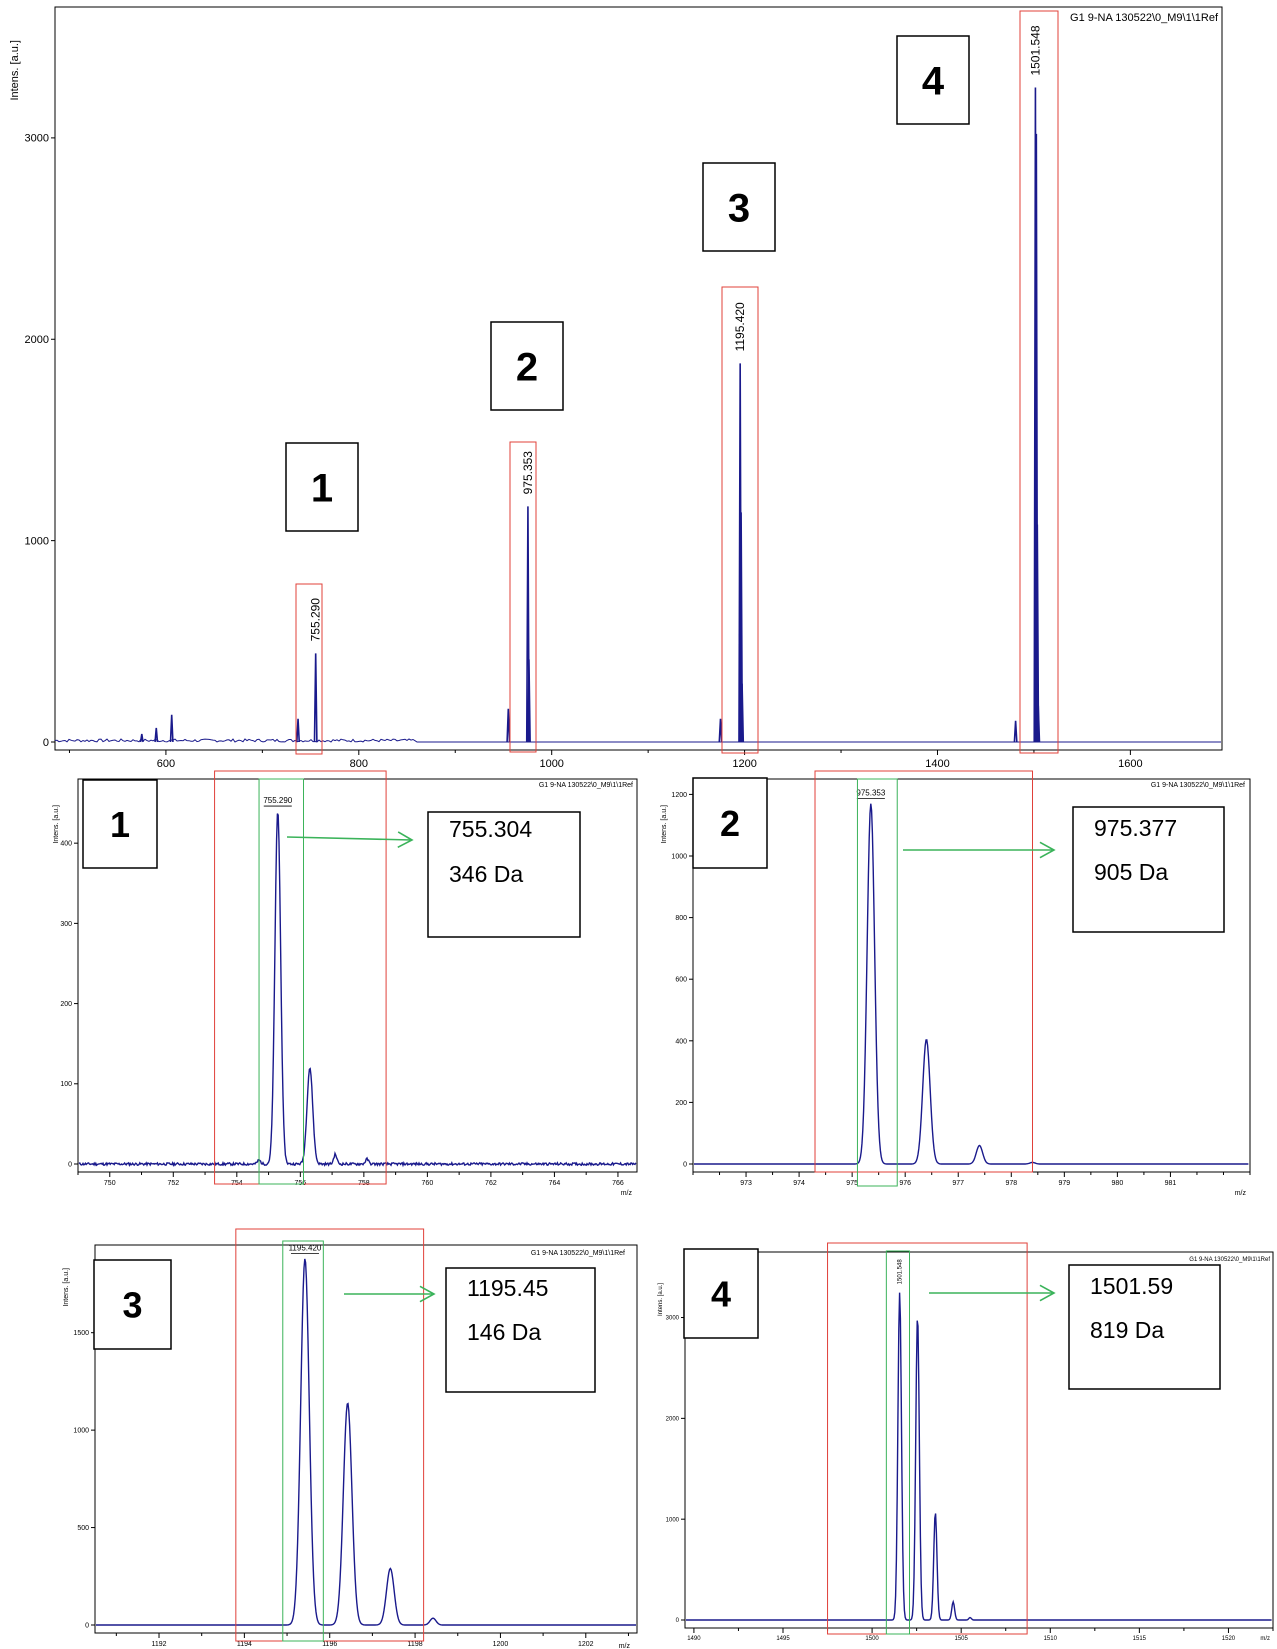 The image size is (1277, 1649). Describe the element at coordinates (1140, 1639) in the screenshot. I see `x-tick-label: 1515` at that location.